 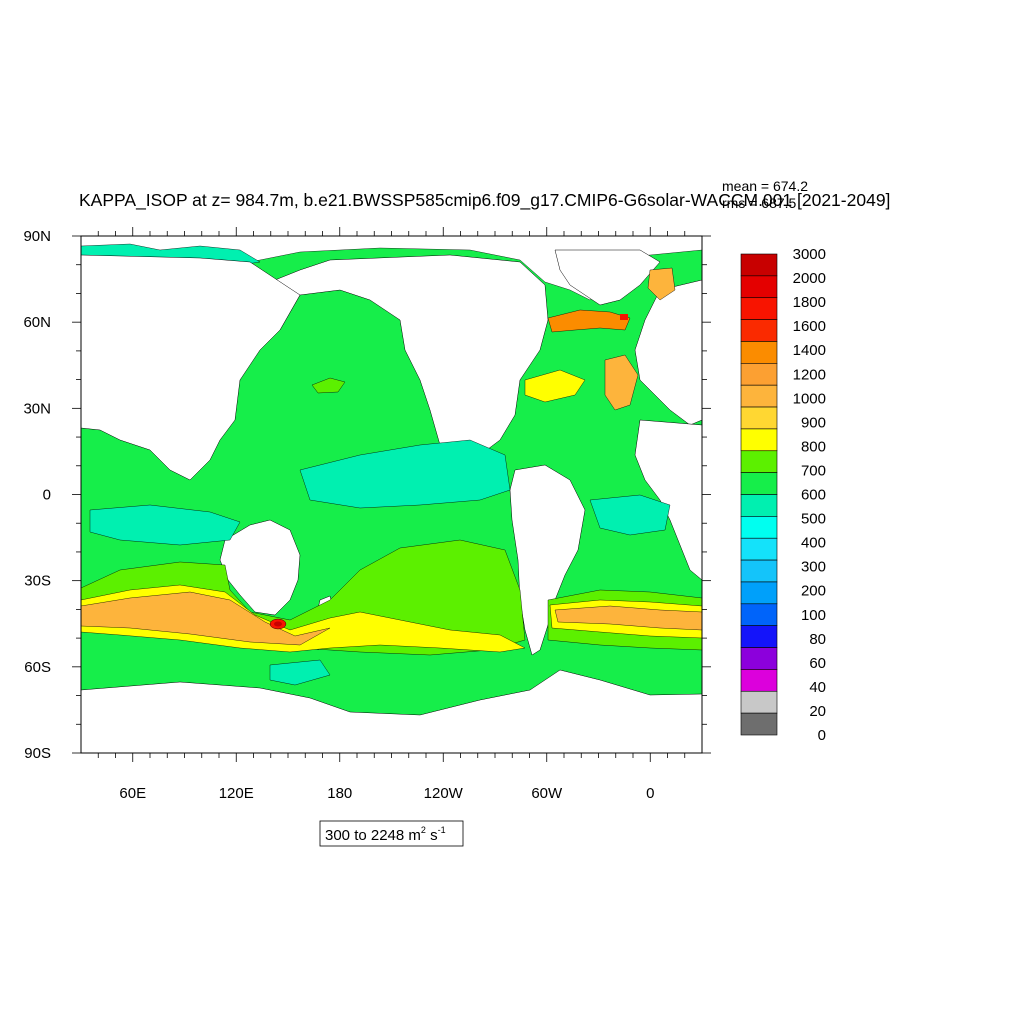 I want to click on range-box-frame, so click(x=391, y=833).